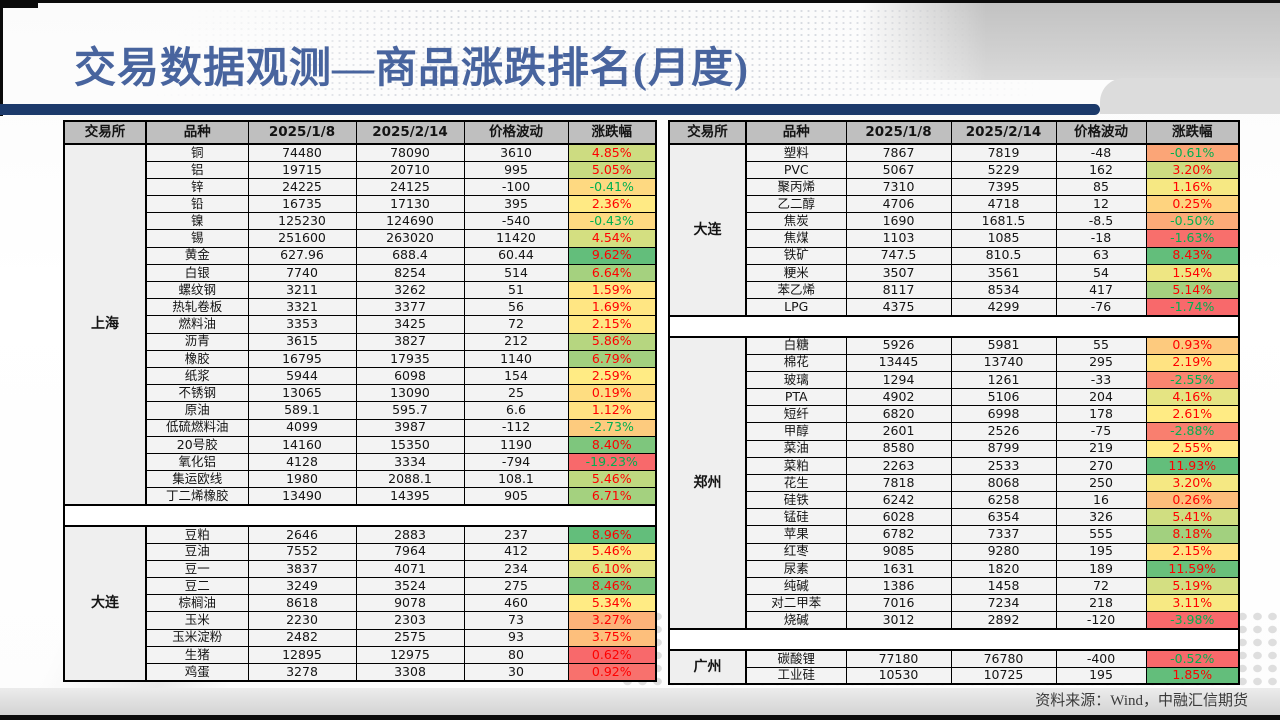  What do you see at coordinates (197, 307) in the screenshot?
I see `commodity-cell: 热轧卷板` at bounding box center [197, 307].